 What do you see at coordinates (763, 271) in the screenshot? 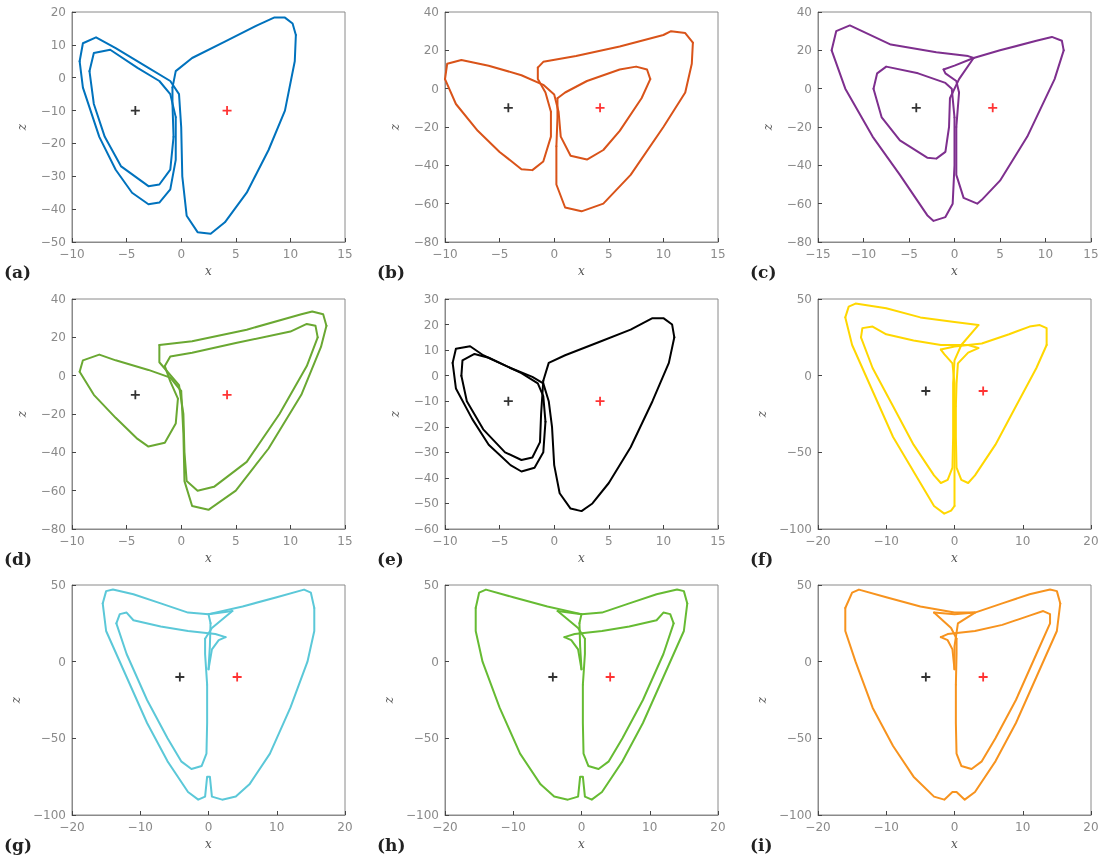
I see `text: (c)` at bounding box center [763, 271].